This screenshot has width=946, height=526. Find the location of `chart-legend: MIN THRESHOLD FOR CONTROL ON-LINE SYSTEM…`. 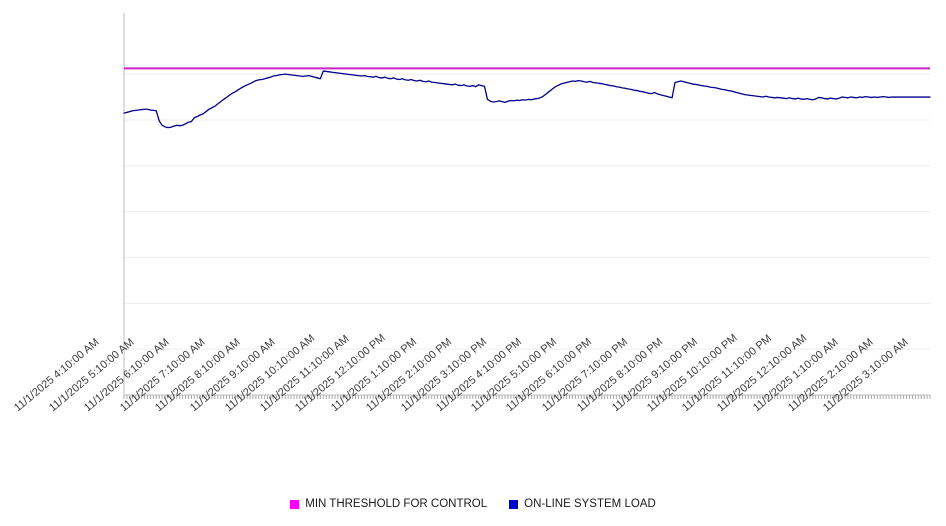

chart-legend: MIN THRESHOLD FOR CONTROL ON-LINE SYSTEM… is located at coordinates (473, 504).